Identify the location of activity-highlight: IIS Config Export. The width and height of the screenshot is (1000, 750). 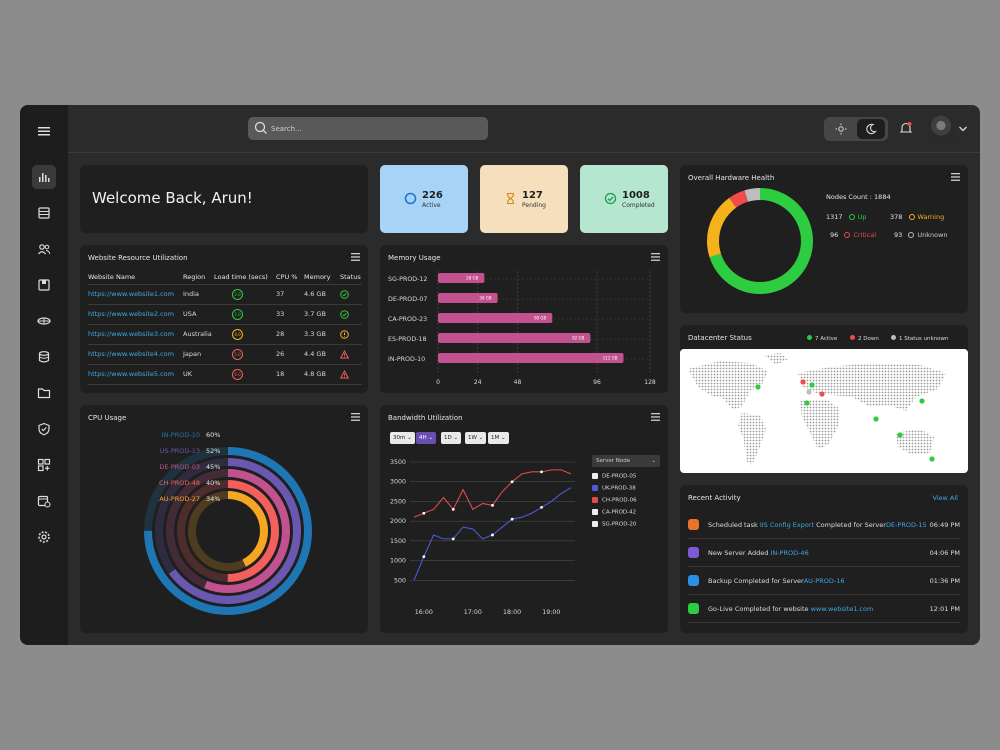
(787, 525).